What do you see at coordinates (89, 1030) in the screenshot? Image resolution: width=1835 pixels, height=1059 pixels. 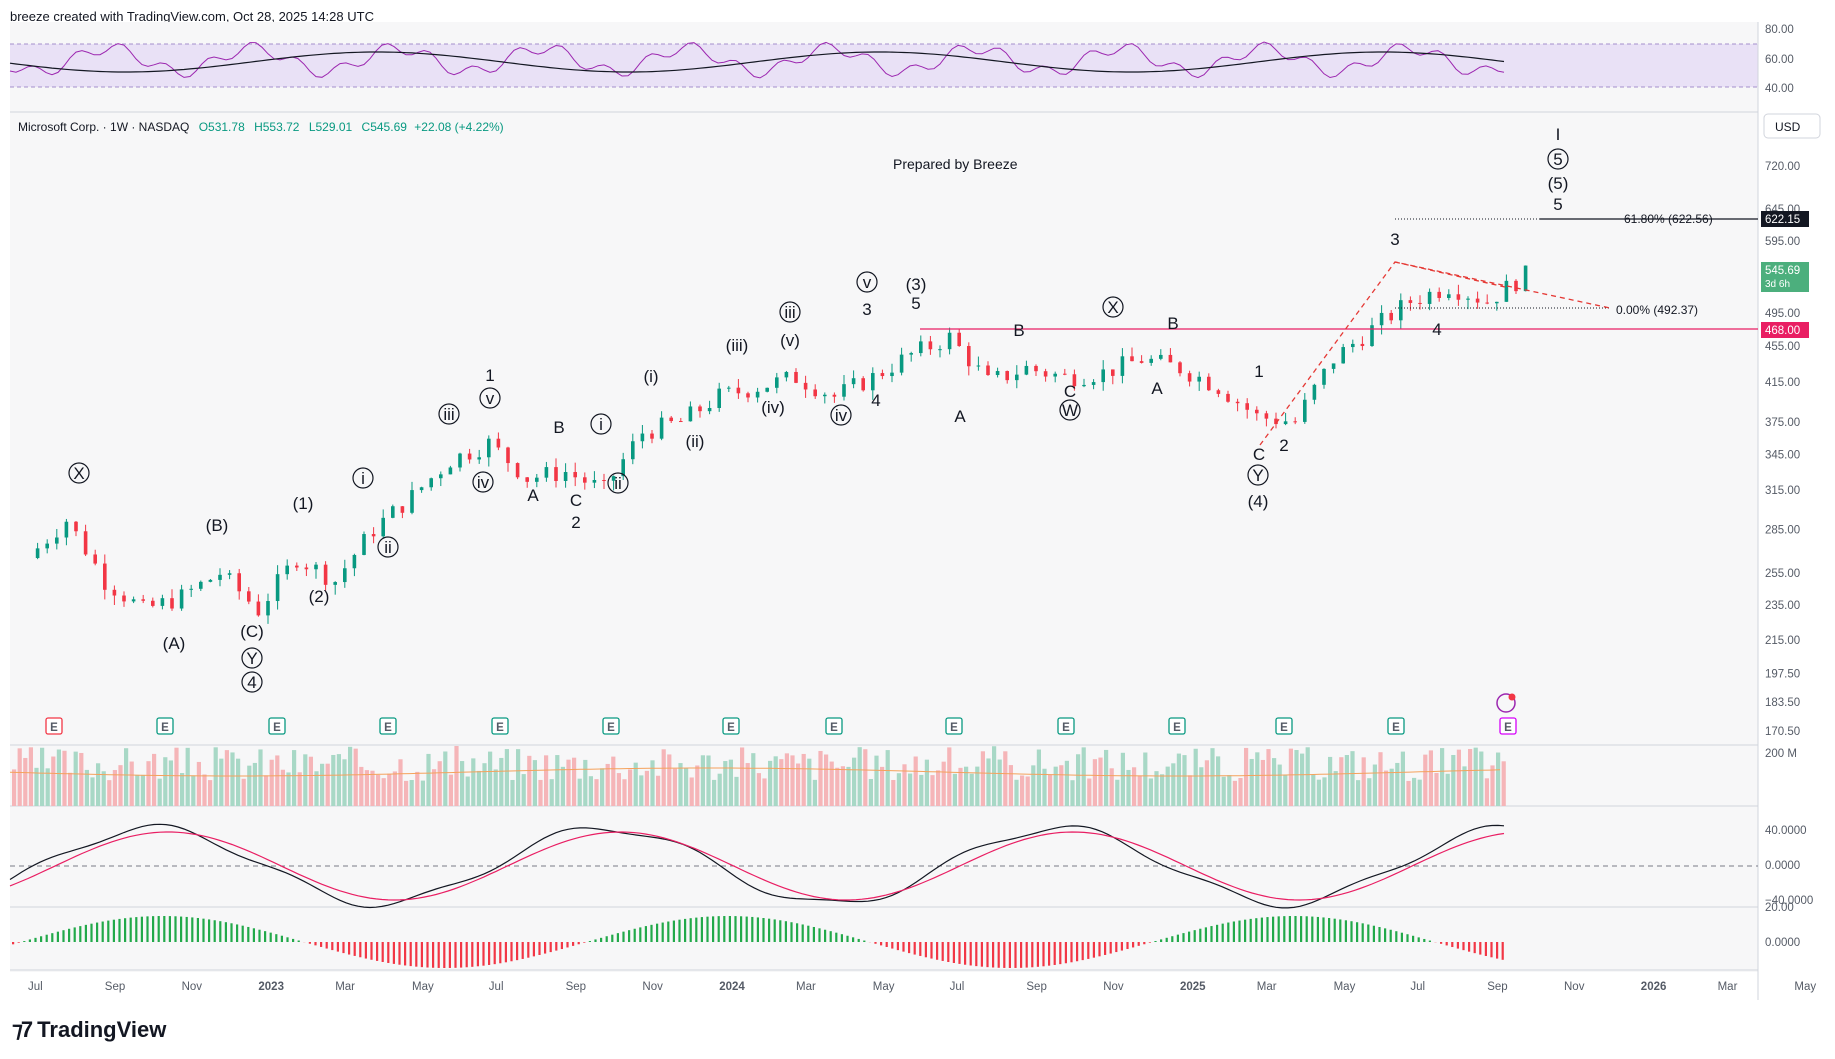 I see `tradingview-logo: ⁊7 TradingView` at bounding box center [89, 1030].